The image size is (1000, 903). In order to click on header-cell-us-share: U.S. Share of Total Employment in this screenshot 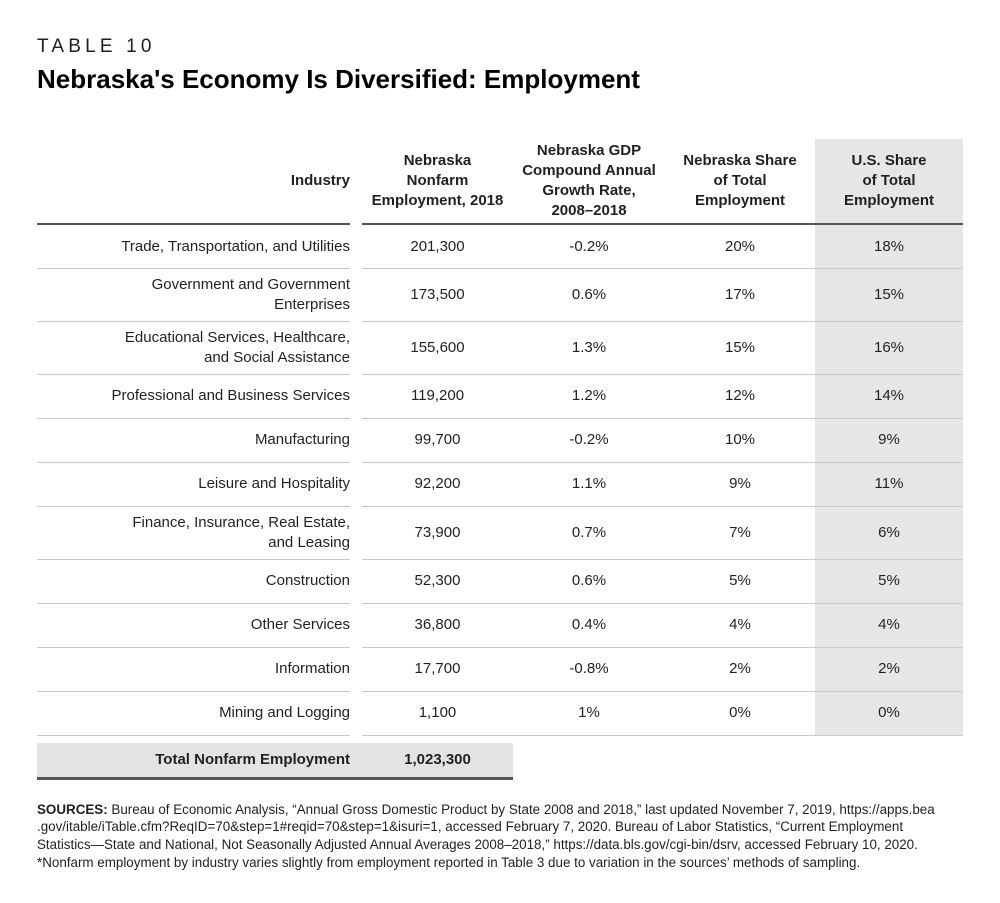, I will do `click(889, 180)`.